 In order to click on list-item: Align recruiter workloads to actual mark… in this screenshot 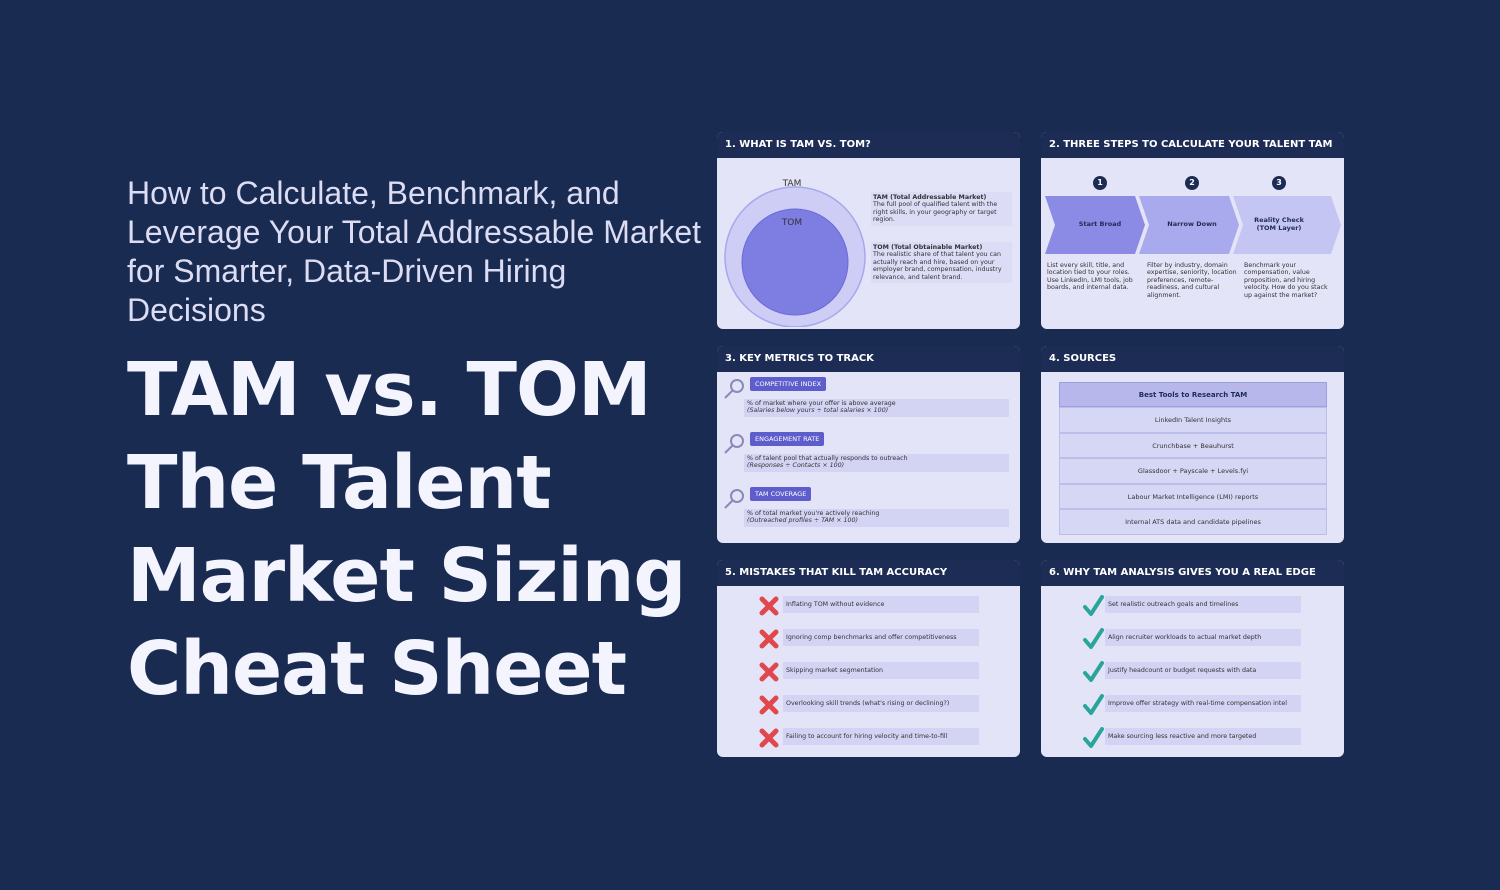, I will do `click(1203, 637)`.